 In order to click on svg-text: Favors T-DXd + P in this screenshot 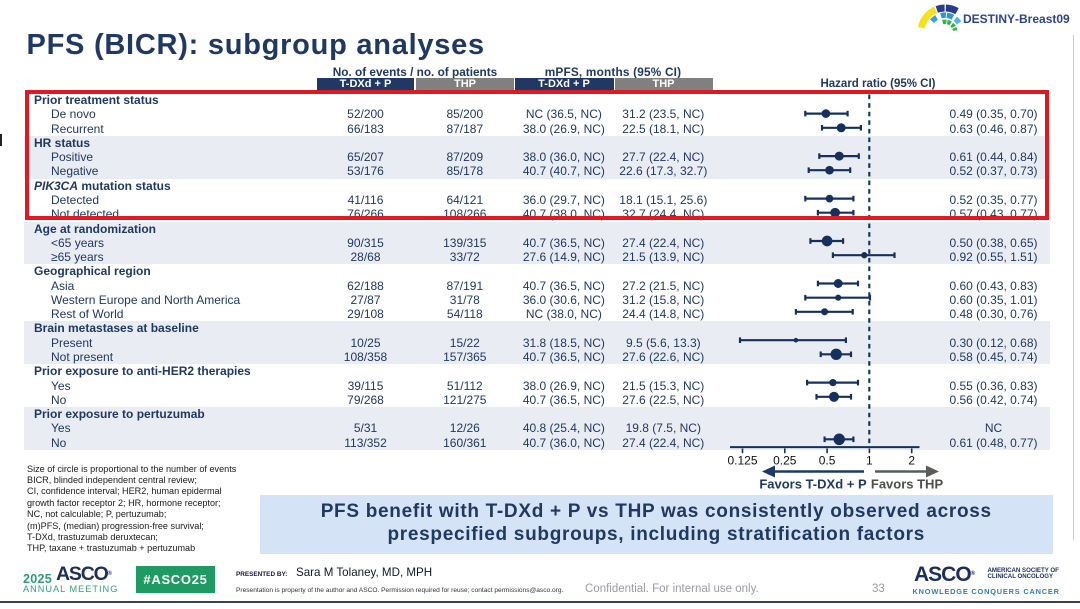, I will do `click(813, 484)`.